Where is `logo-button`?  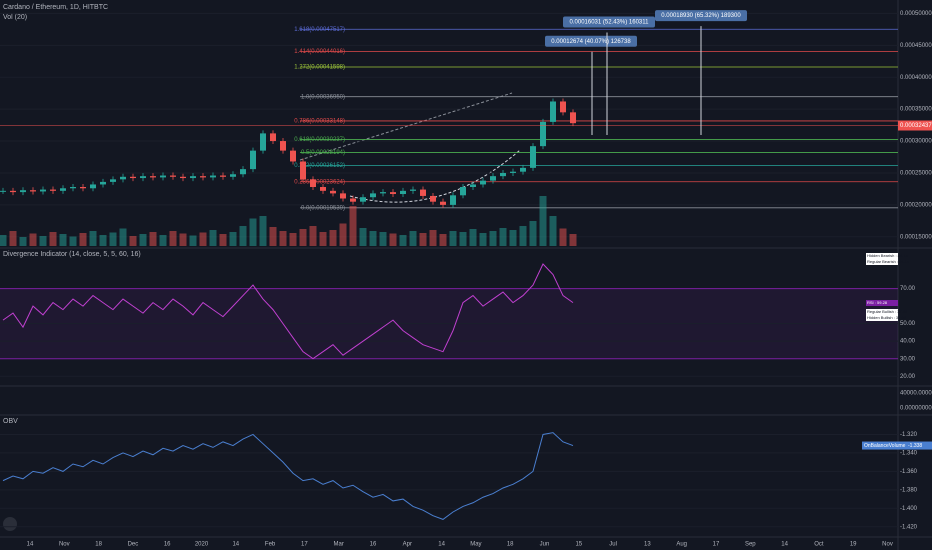
logo-button is located at coordinates (10, 524).